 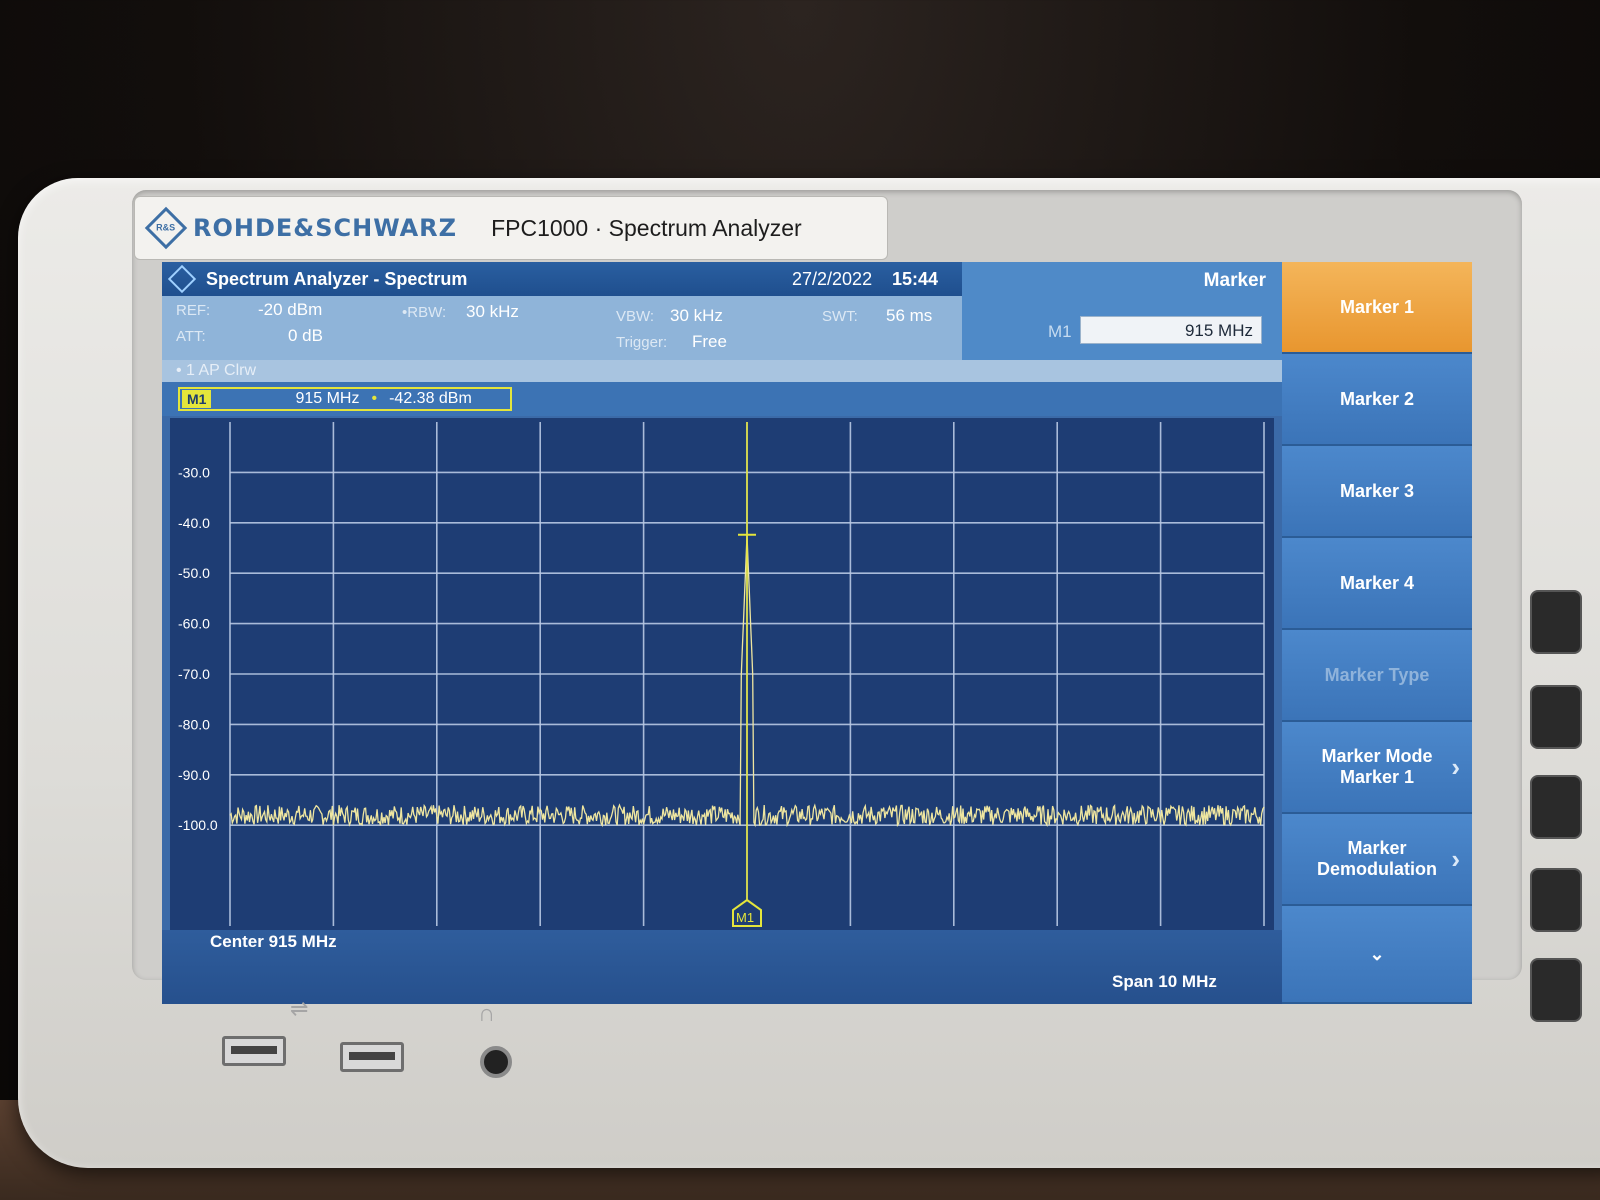 What do you see at coordinates (722, 371) in the screenshot?
I see `trace-info: • 1 AP Clrw` at bounding box center [722, 371].